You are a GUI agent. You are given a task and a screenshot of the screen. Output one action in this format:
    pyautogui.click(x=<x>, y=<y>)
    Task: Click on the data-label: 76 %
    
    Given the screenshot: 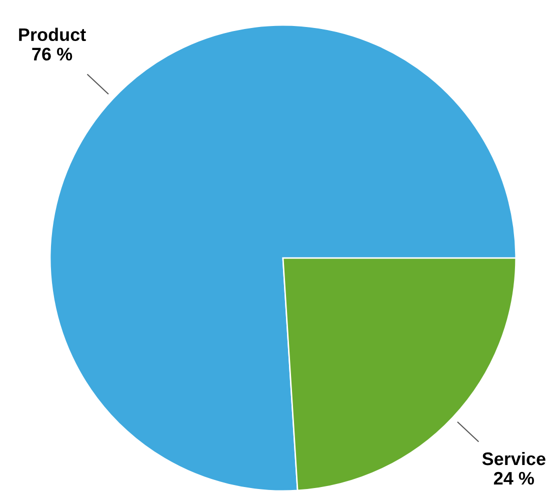 What is the action you would take?
    pyautogui.click(x=52, y=54)
    